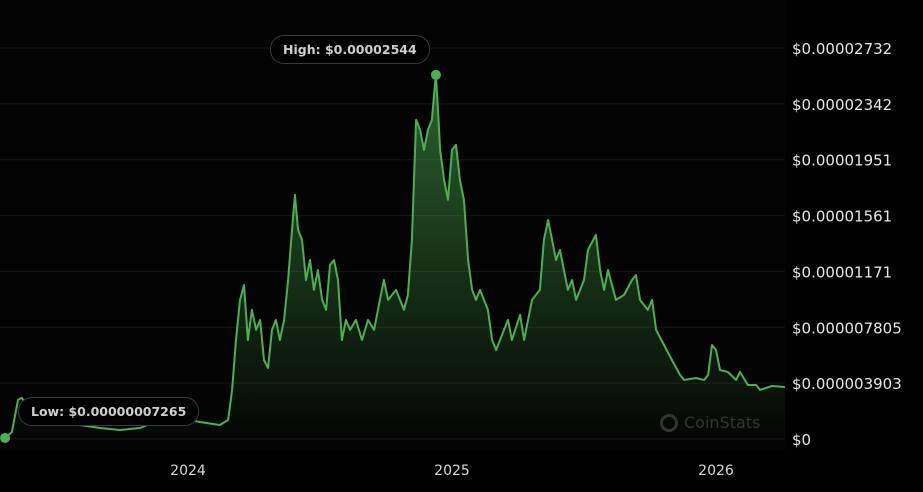 The height and width of the screenshot is (492, 923). Describe the element at coordinates (5, 437) in the screenshot. I see `low-marker` at that location.